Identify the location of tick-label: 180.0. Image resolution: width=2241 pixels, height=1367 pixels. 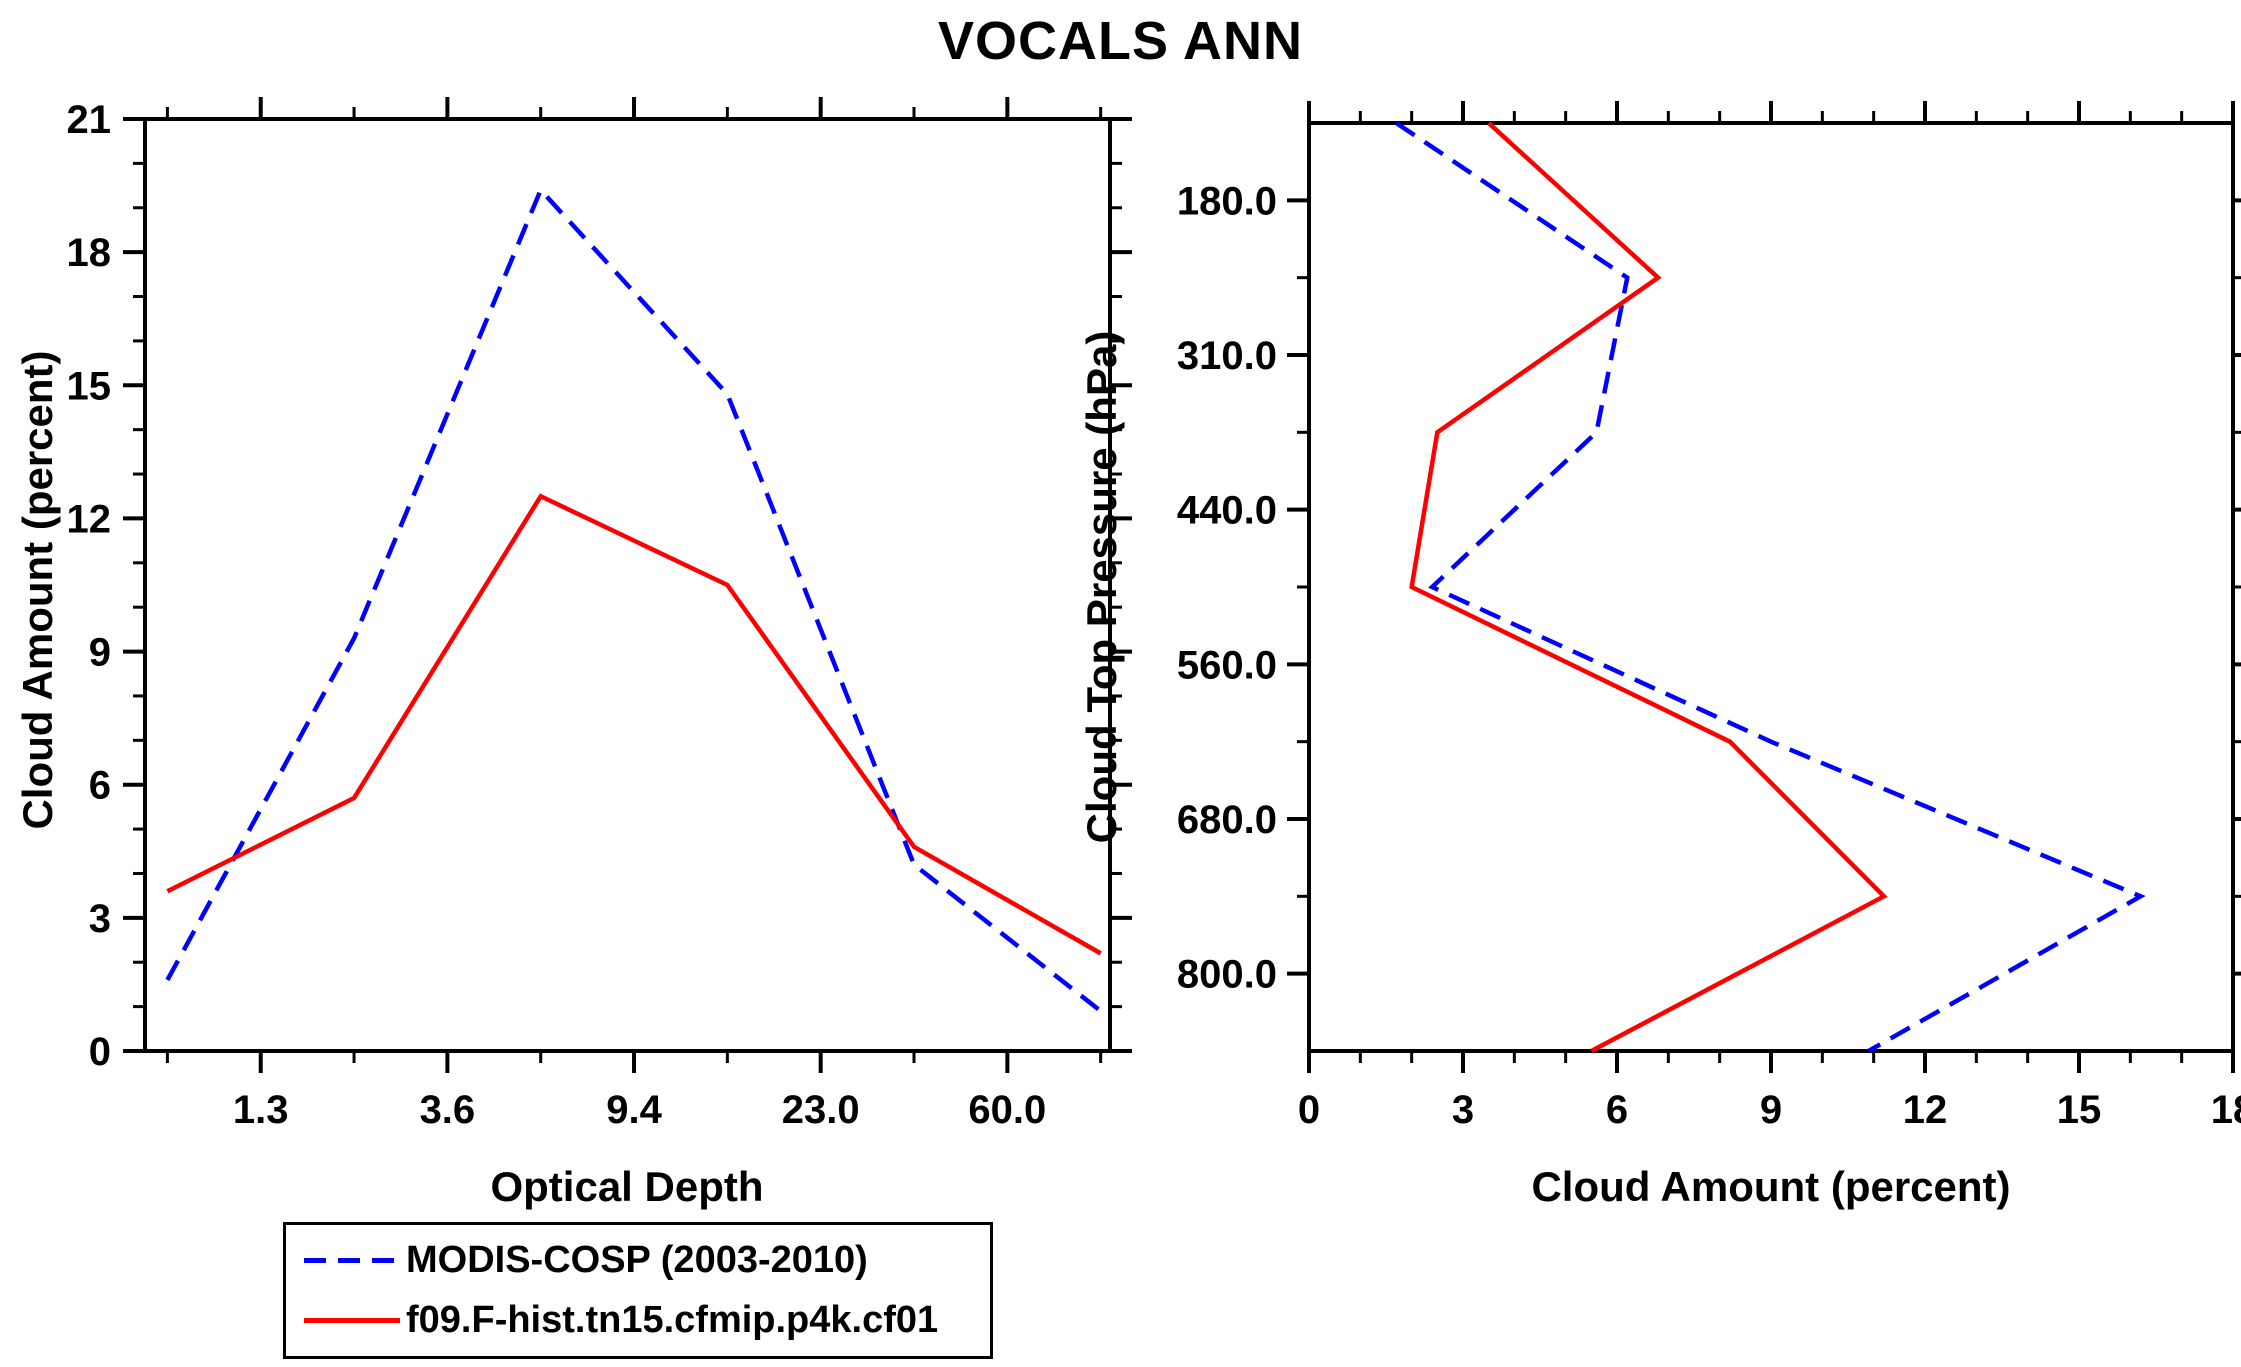
(1227, 201).